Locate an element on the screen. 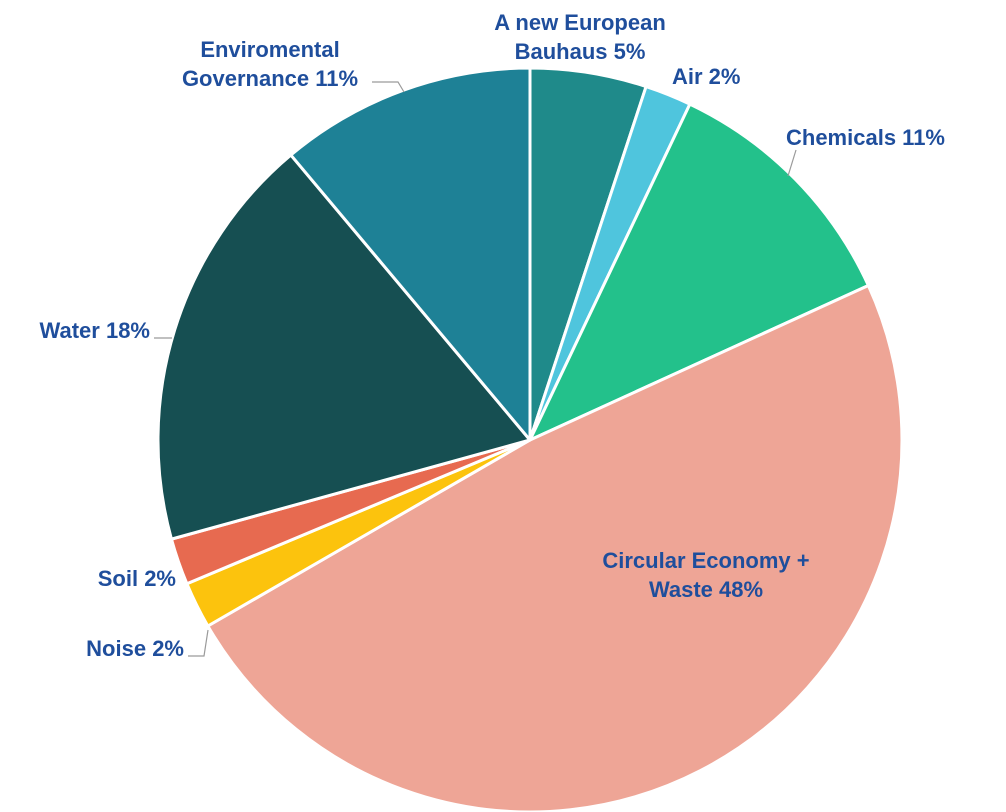 The width and height of the screenshot is (1006, 812). slice-label-line: Soil 2% is located at coordinates (137, 578).